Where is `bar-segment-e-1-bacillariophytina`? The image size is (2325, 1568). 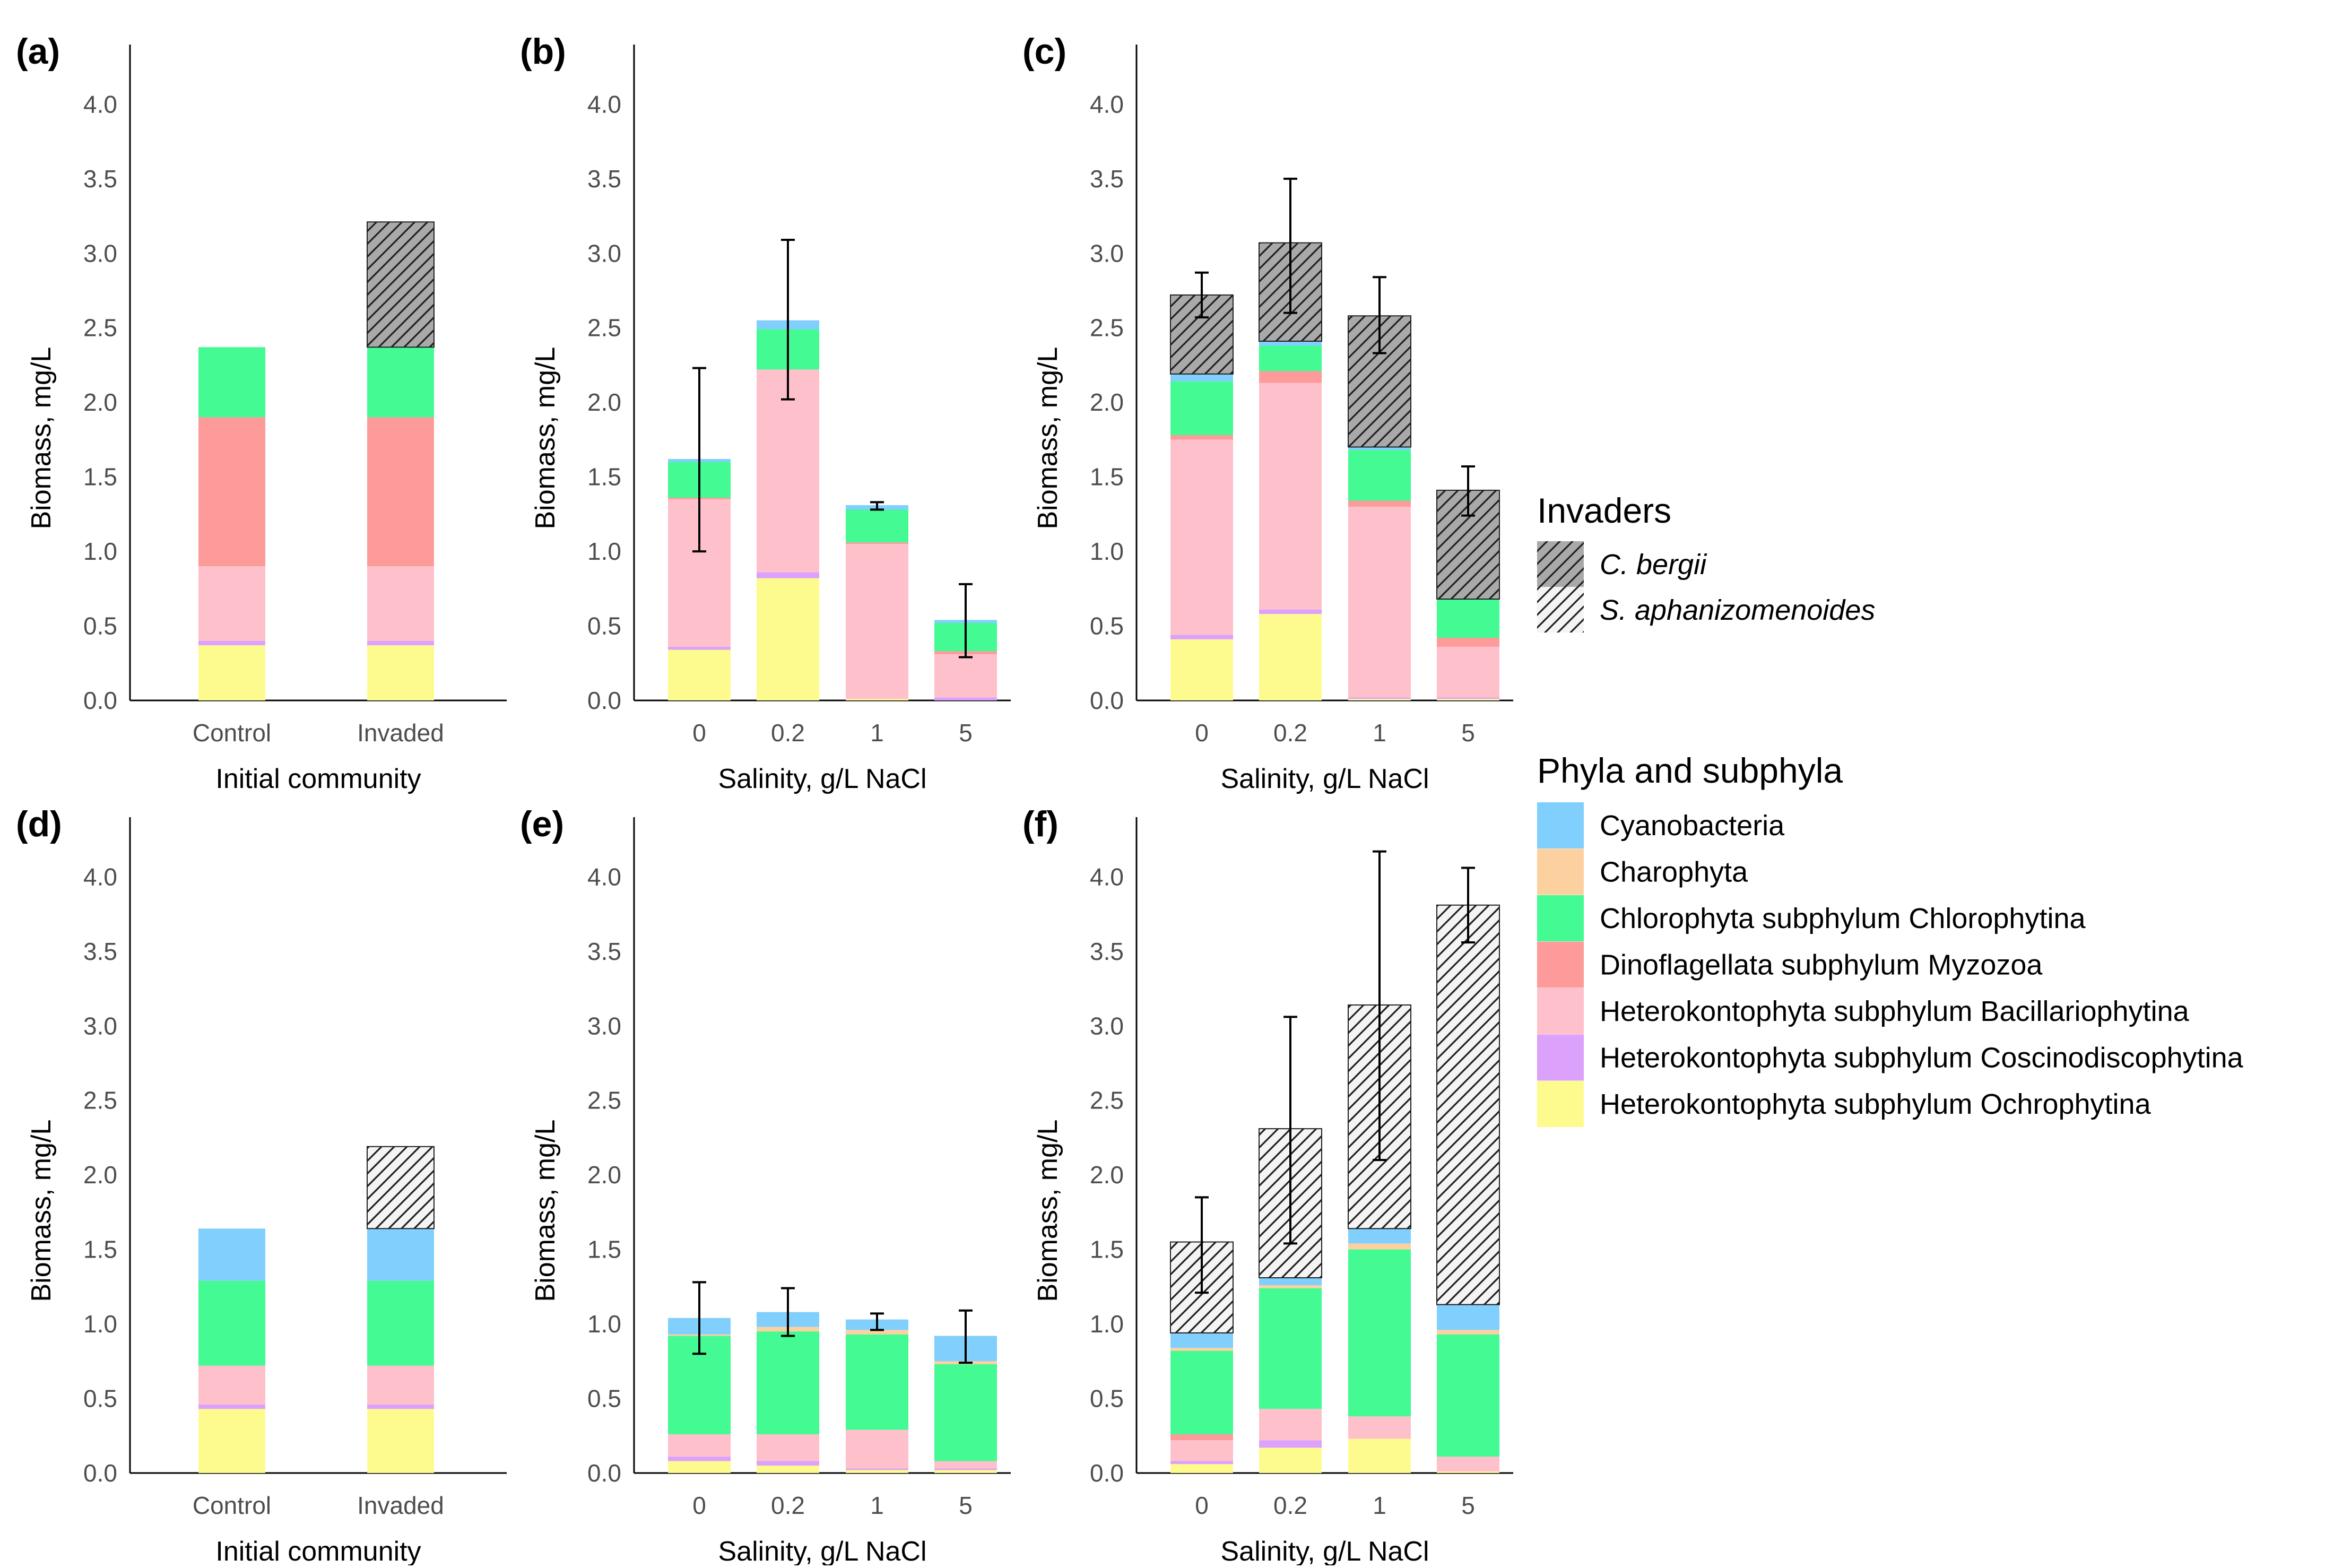
bar-segment-e-1-bacillariophytina is located at coordinates (877, 1449).